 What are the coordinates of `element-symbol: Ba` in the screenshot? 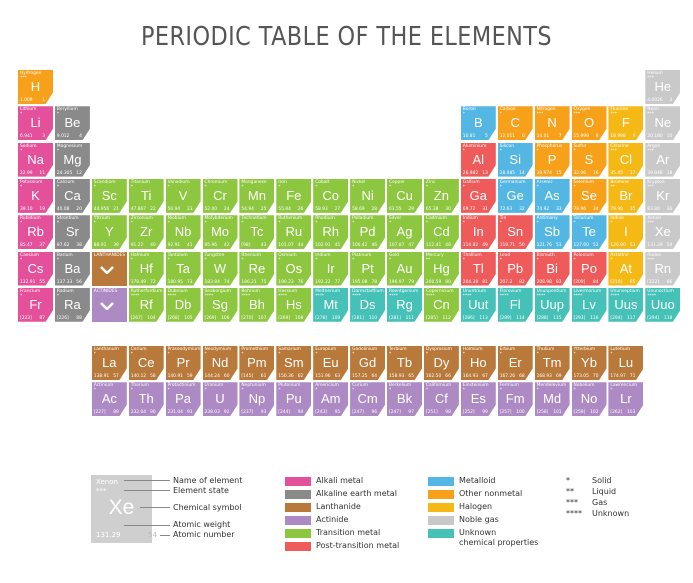 It's located at (72, 268).